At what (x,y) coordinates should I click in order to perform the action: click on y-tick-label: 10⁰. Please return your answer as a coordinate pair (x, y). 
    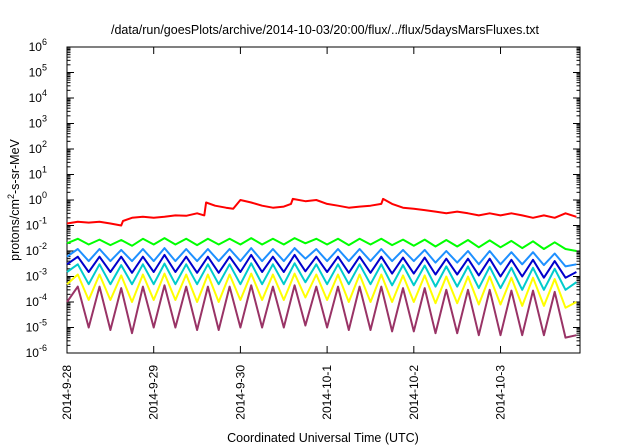
    Looking at the image, I should click on (38, 198).